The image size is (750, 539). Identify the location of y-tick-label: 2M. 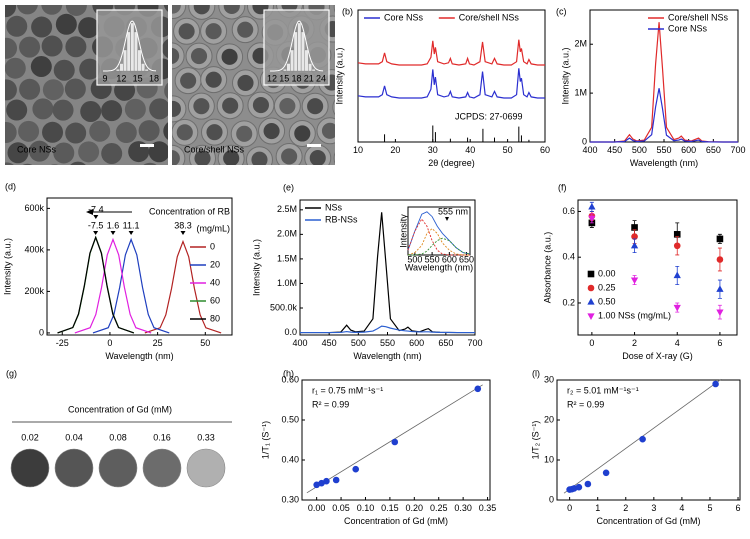
(580, 44).